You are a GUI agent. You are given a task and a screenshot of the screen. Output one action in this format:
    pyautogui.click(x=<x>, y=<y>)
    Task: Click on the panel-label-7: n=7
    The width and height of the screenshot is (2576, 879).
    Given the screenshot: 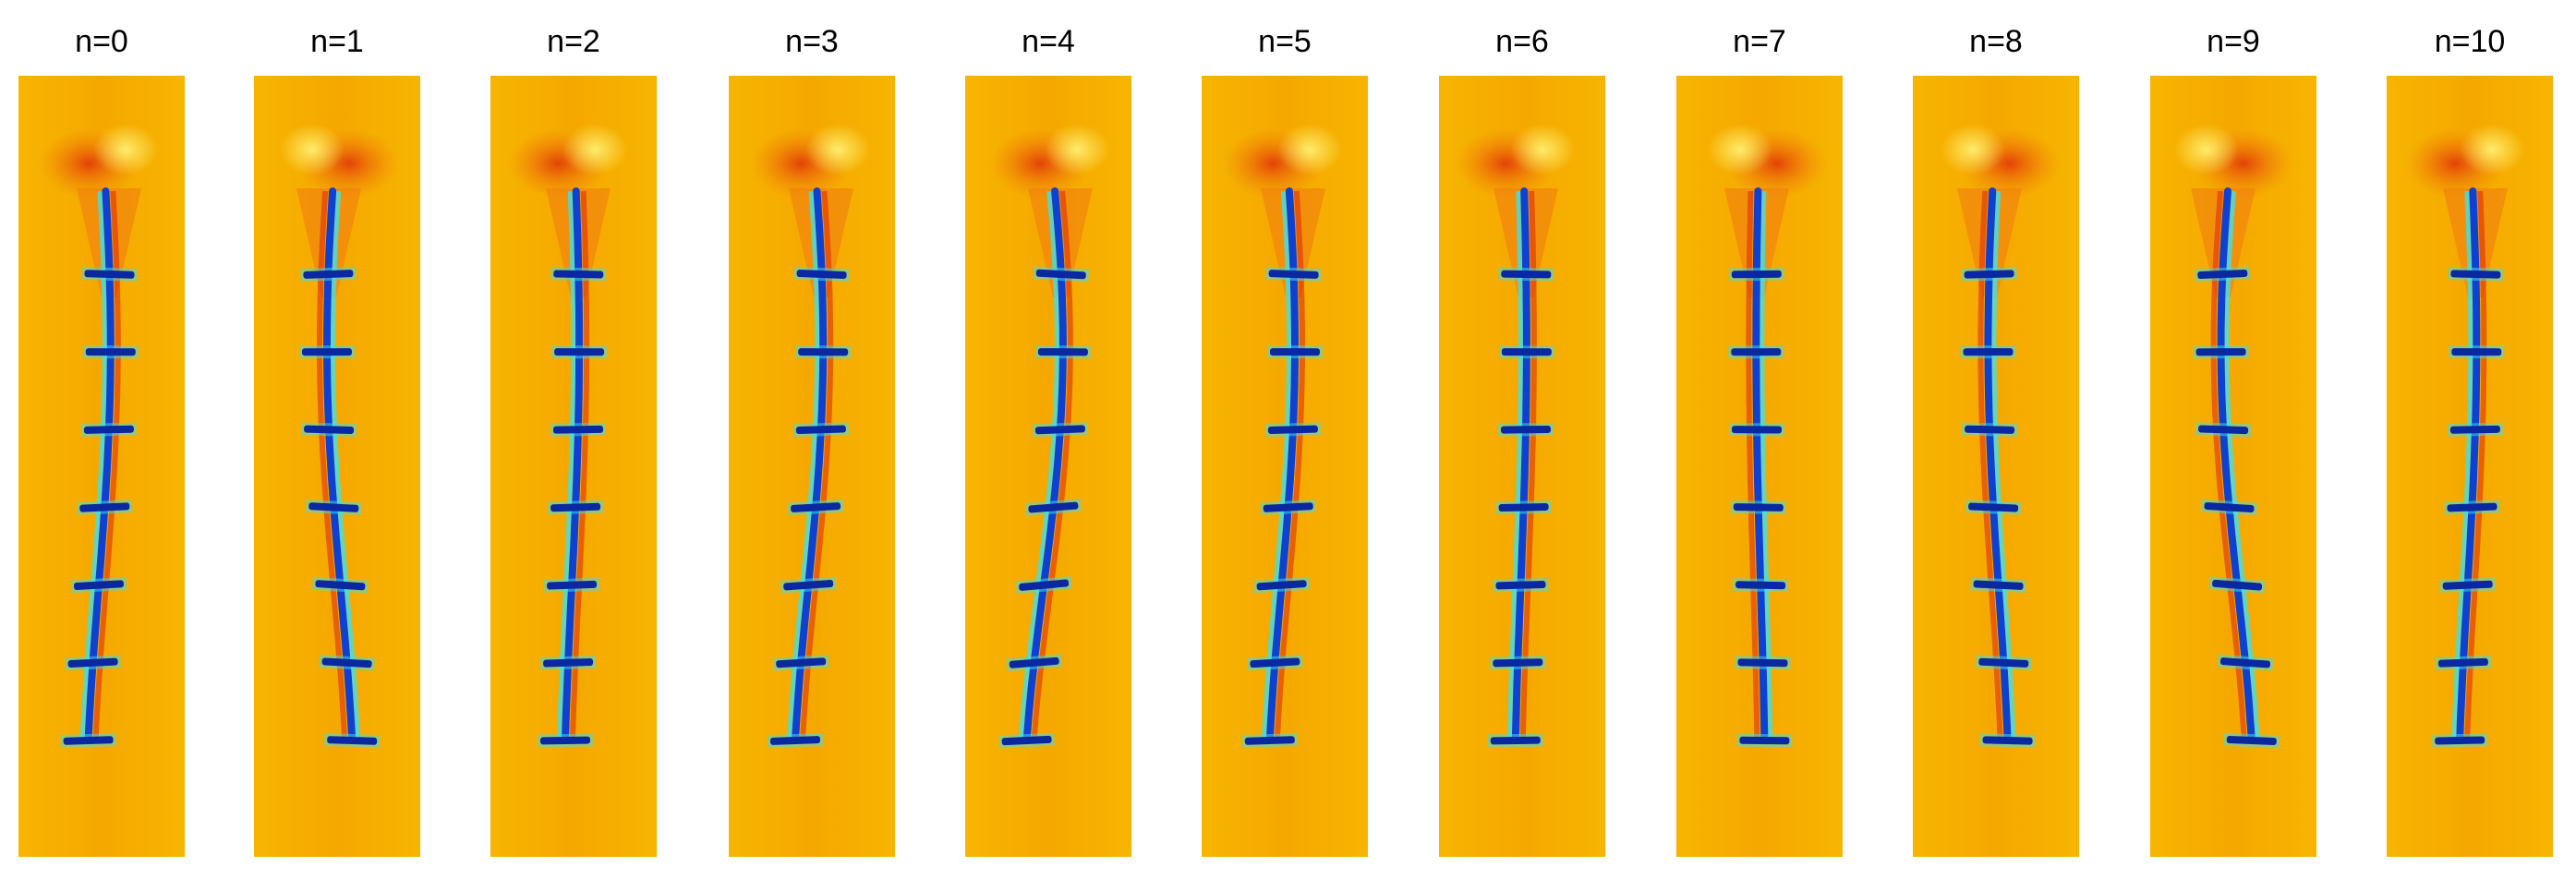 What is the action you would take?
    pyautogui.click(x=1759, y=42)
    